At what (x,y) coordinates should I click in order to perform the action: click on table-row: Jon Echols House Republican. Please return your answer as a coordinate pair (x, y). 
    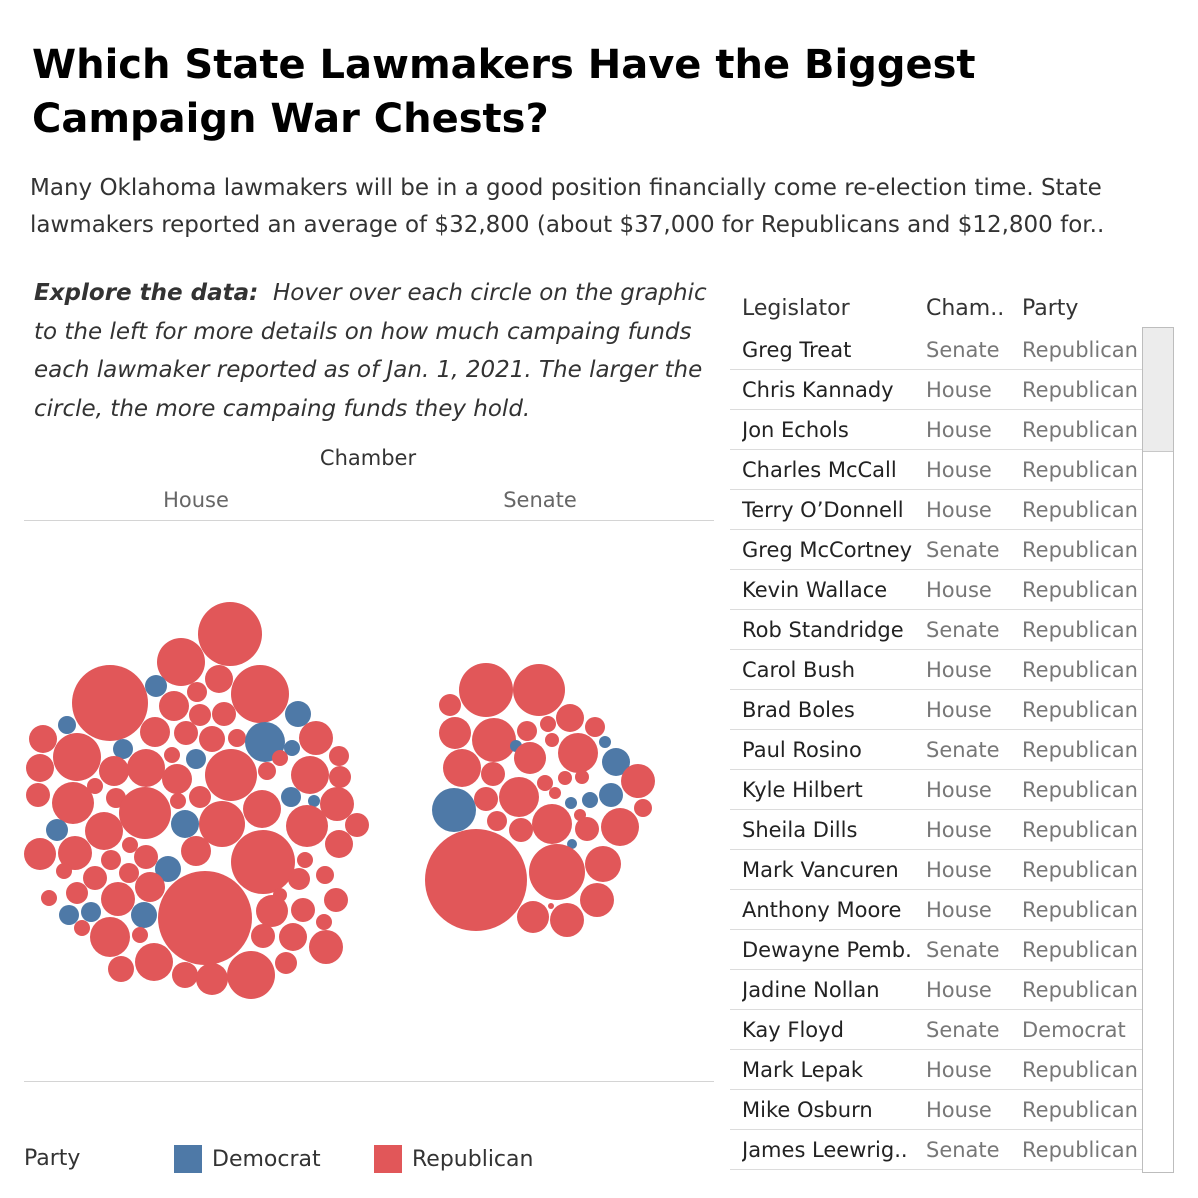
    Looking at the image, I should click on (936, 430).